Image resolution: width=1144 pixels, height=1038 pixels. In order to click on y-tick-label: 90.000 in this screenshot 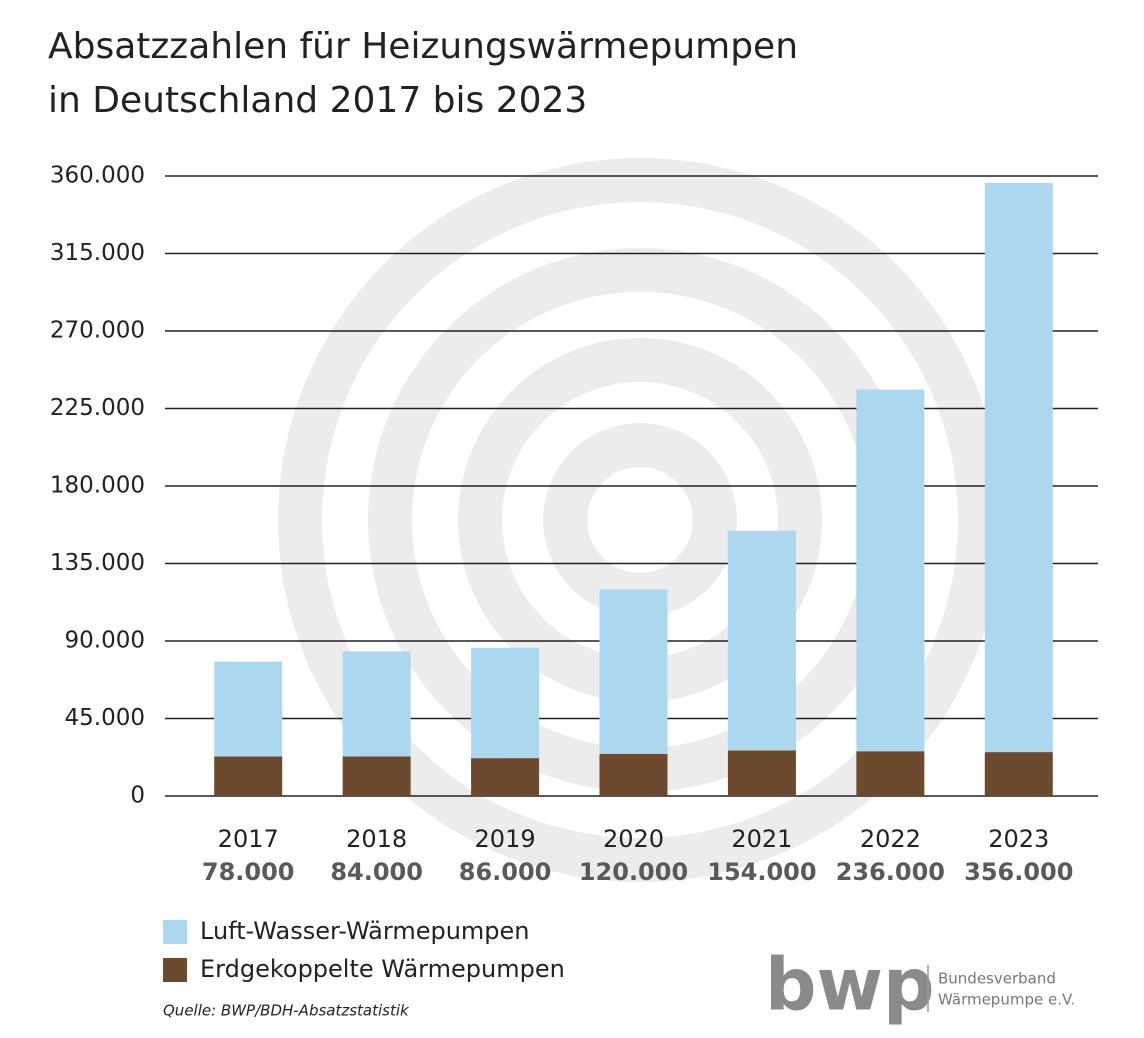, I will do `click(105, 641)`.